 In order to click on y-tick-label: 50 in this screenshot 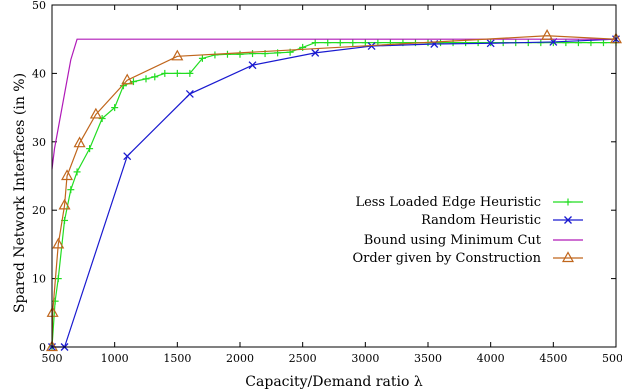, I will do `click(39, 6)`.